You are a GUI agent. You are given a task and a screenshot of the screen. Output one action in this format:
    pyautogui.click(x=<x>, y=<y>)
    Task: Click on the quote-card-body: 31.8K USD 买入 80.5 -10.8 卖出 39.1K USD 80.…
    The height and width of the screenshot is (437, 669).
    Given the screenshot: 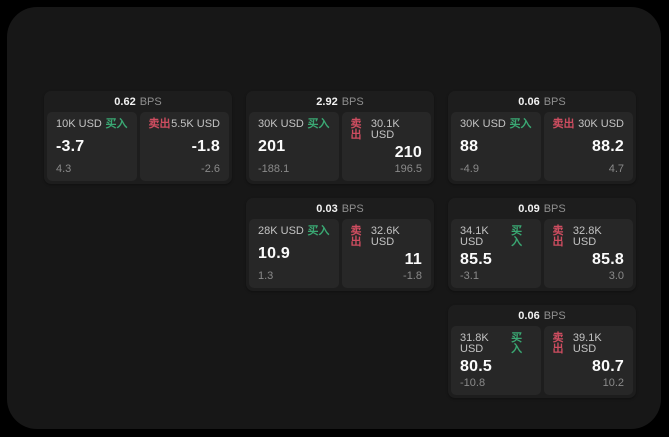 What is the action you would take?
    pyautogui.click(x=542, y=362)
    